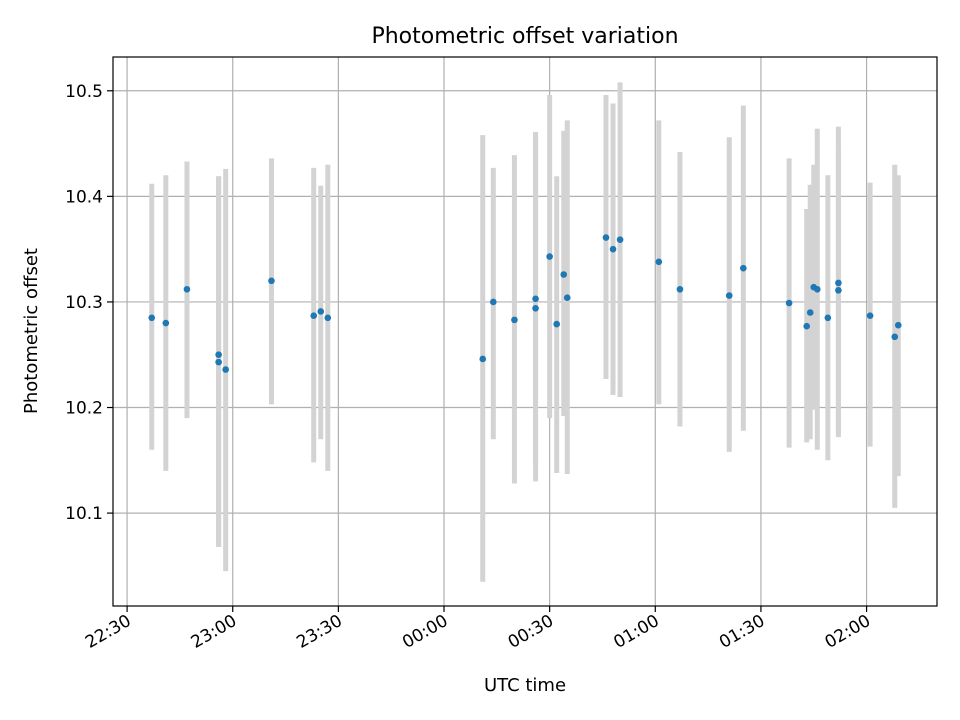  What do you see at coordinates (84, 92) in the screenshot?
I see `y-tick-label: 10.5` at bounding box center [84, 92].